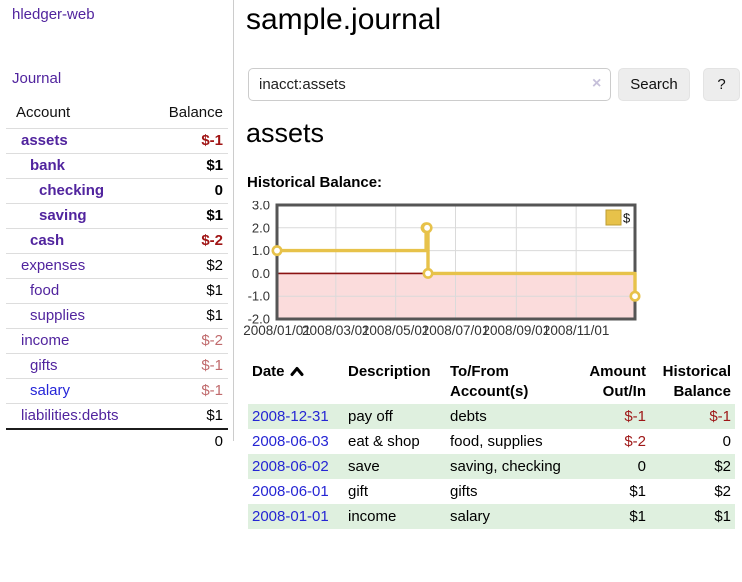 This screenshot has width=742, height=582. What do you see at coordinates (233, 220) in the screenshot?
I see `sidebar-divider` at bounding box center [233, 220].